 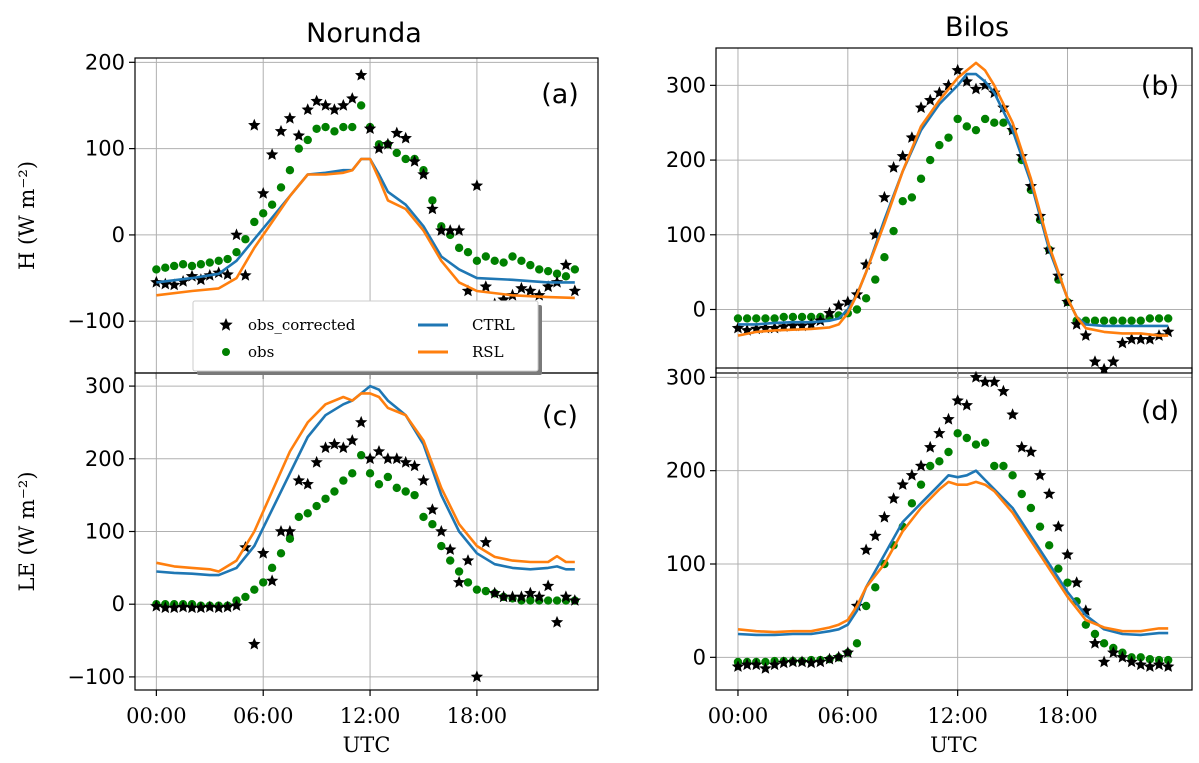 I want to click on legend-box, so click(x=365, y=336).